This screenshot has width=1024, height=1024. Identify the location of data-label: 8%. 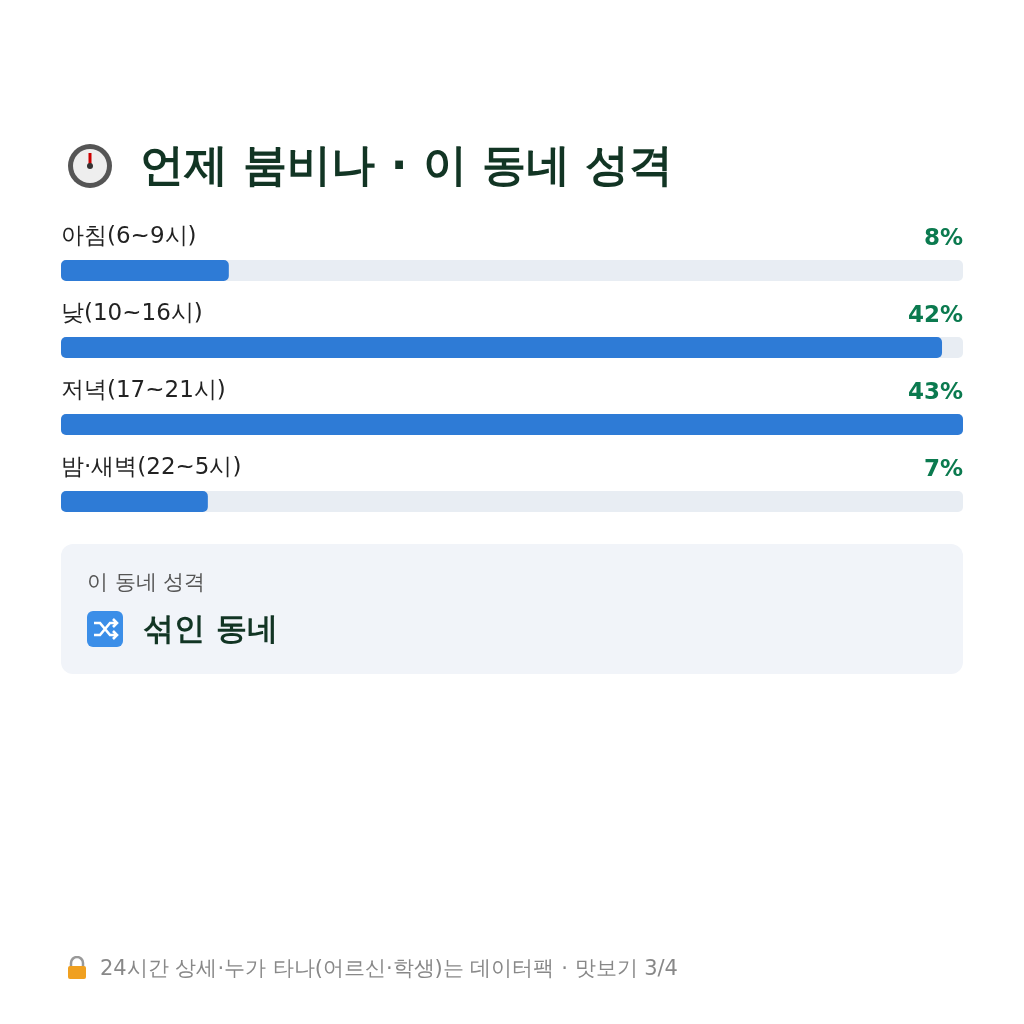
(943, 237).